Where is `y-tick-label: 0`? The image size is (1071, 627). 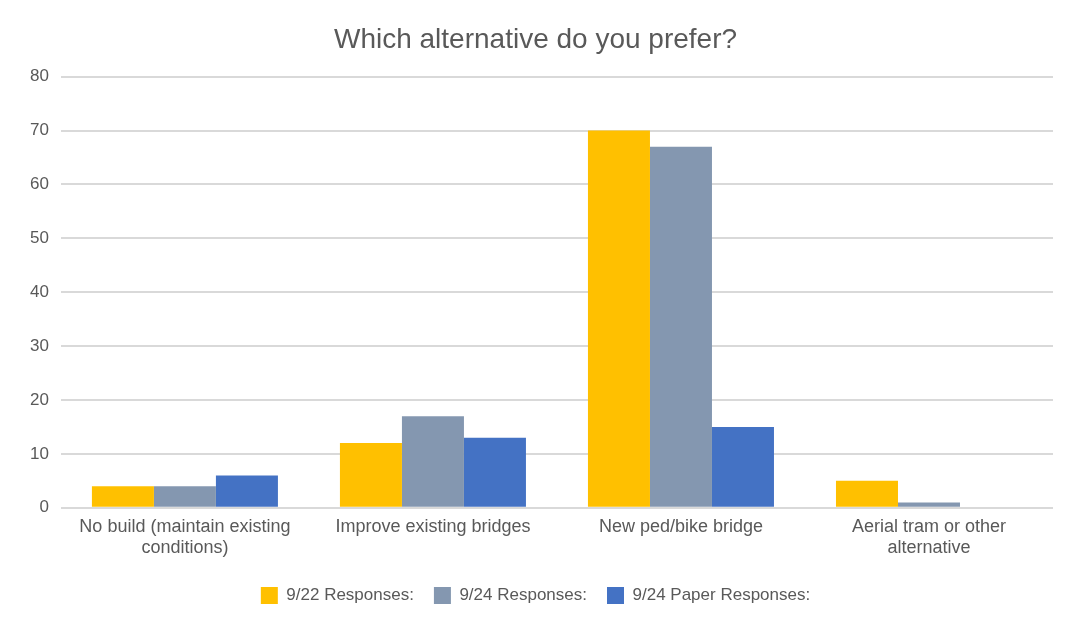
y-tick-label: 0 is located at coordinates (44, 507).